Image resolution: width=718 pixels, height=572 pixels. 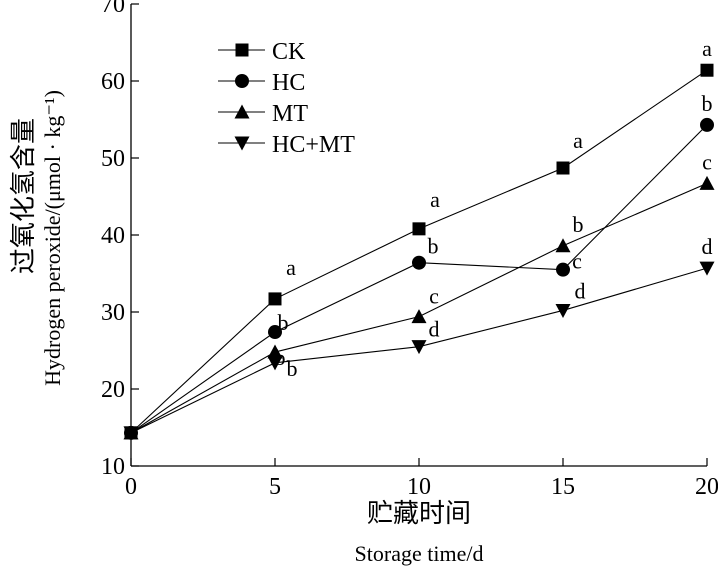 What do you see at coordinates (113, 9) in the screenshot?
I see `y-tick-label: 70` at bounding box center [113, 9].